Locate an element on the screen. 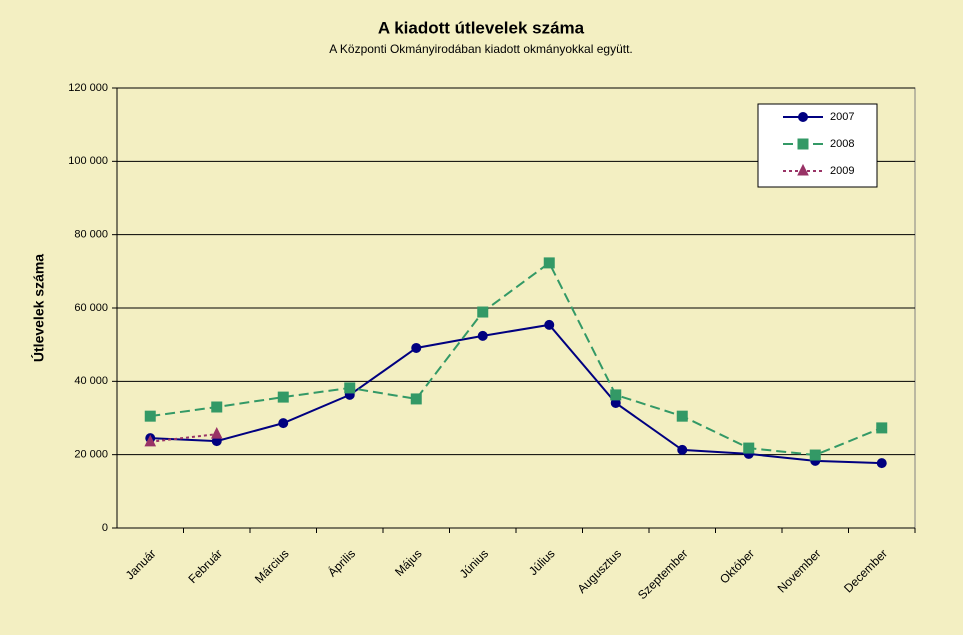 This screenshot has width=963, height=635. y-axis-label: Útlevelek száma is located at coordinates (38, 308).